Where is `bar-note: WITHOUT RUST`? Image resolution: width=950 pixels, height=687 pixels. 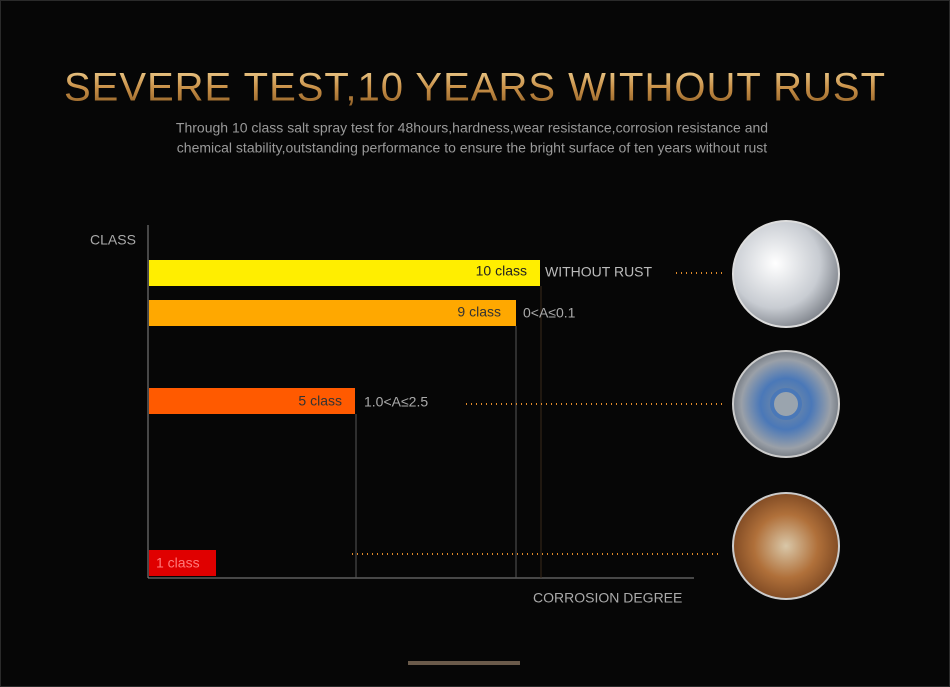
bar-note: WITHOUT RUST is located at coordinates (599, 272).